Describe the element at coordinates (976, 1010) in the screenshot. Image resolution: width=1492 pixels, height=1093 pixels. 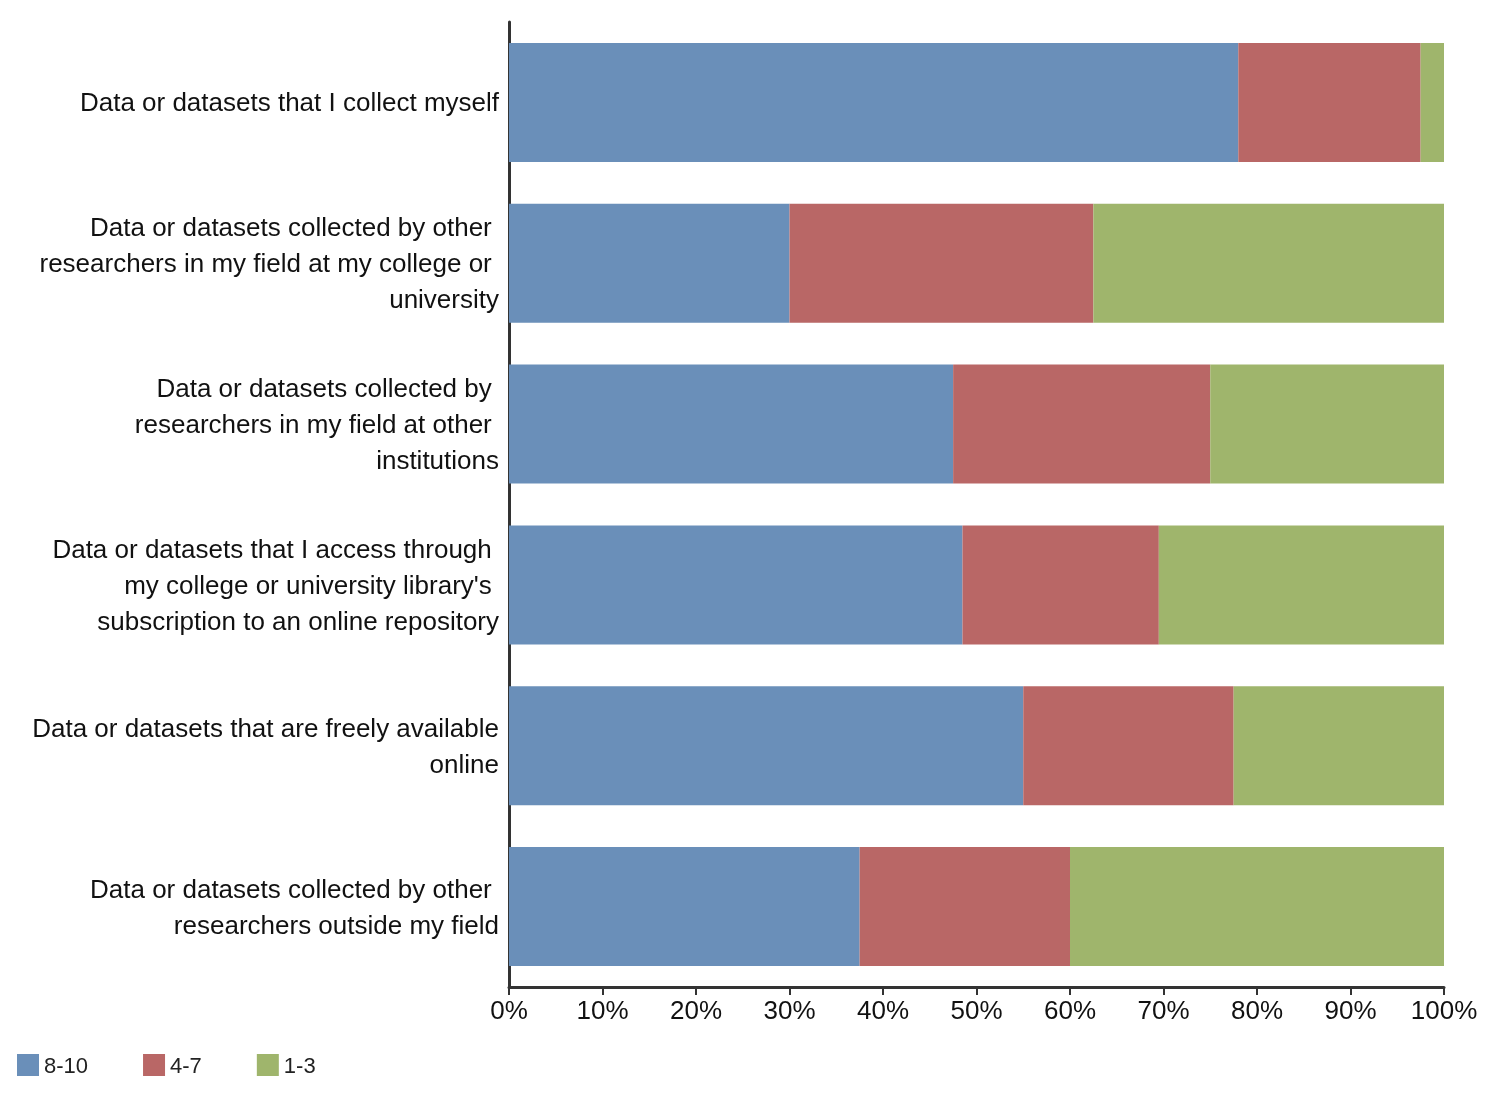
I see `x-tick-label: 50%` at that location.